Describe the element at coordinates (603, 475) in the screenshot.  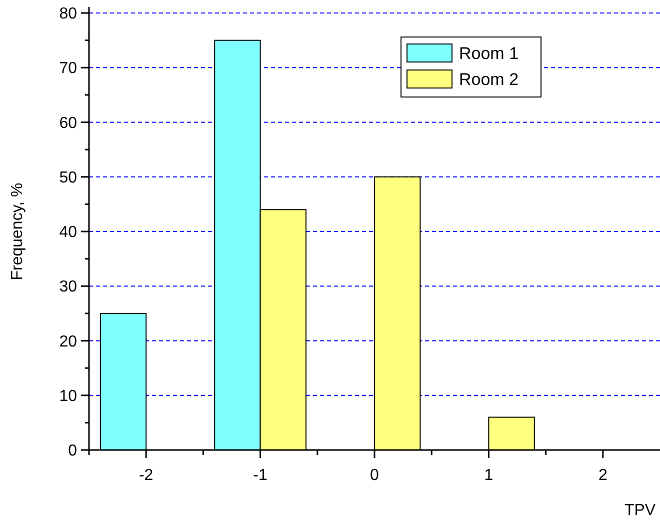
I see `x-tick-label: 2` at that location.